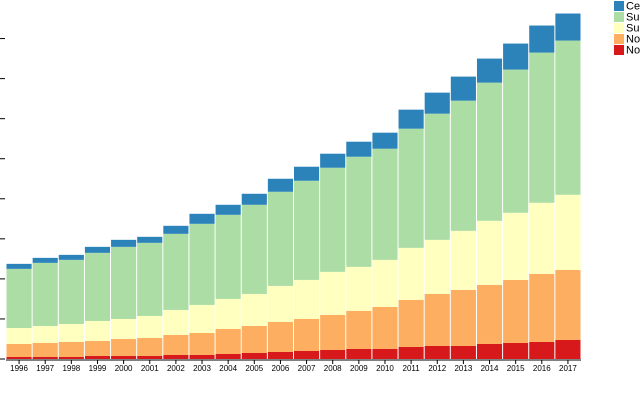 The width and height of the screenshot is (640, 400). I want to click on x-tick-label: 2014, so click(490, 368).